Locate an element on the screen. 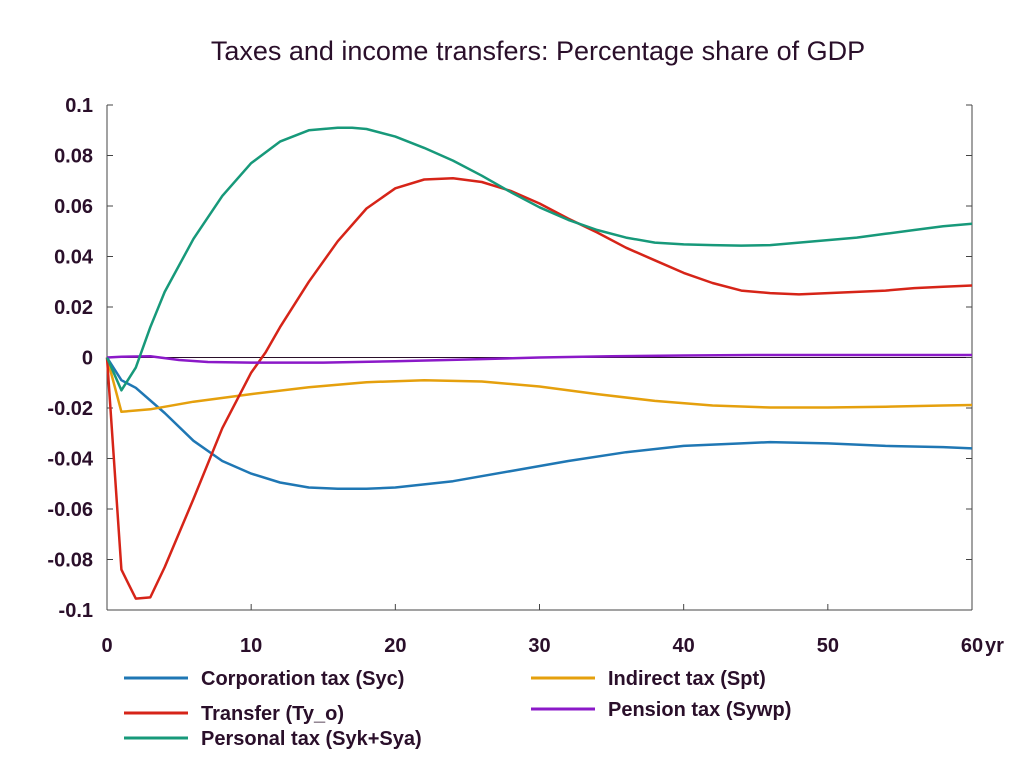  y-tick-label: -0.06 is located at coordinates (70, 510).